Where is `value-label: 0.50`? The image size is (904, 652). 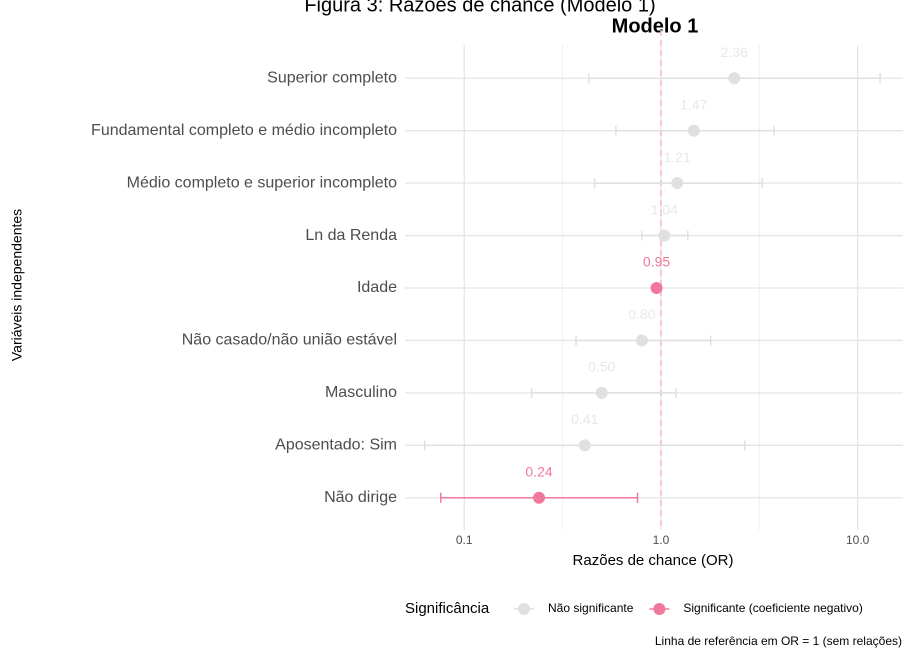
value-label: 0.50 is located at coordinates (601, 367).